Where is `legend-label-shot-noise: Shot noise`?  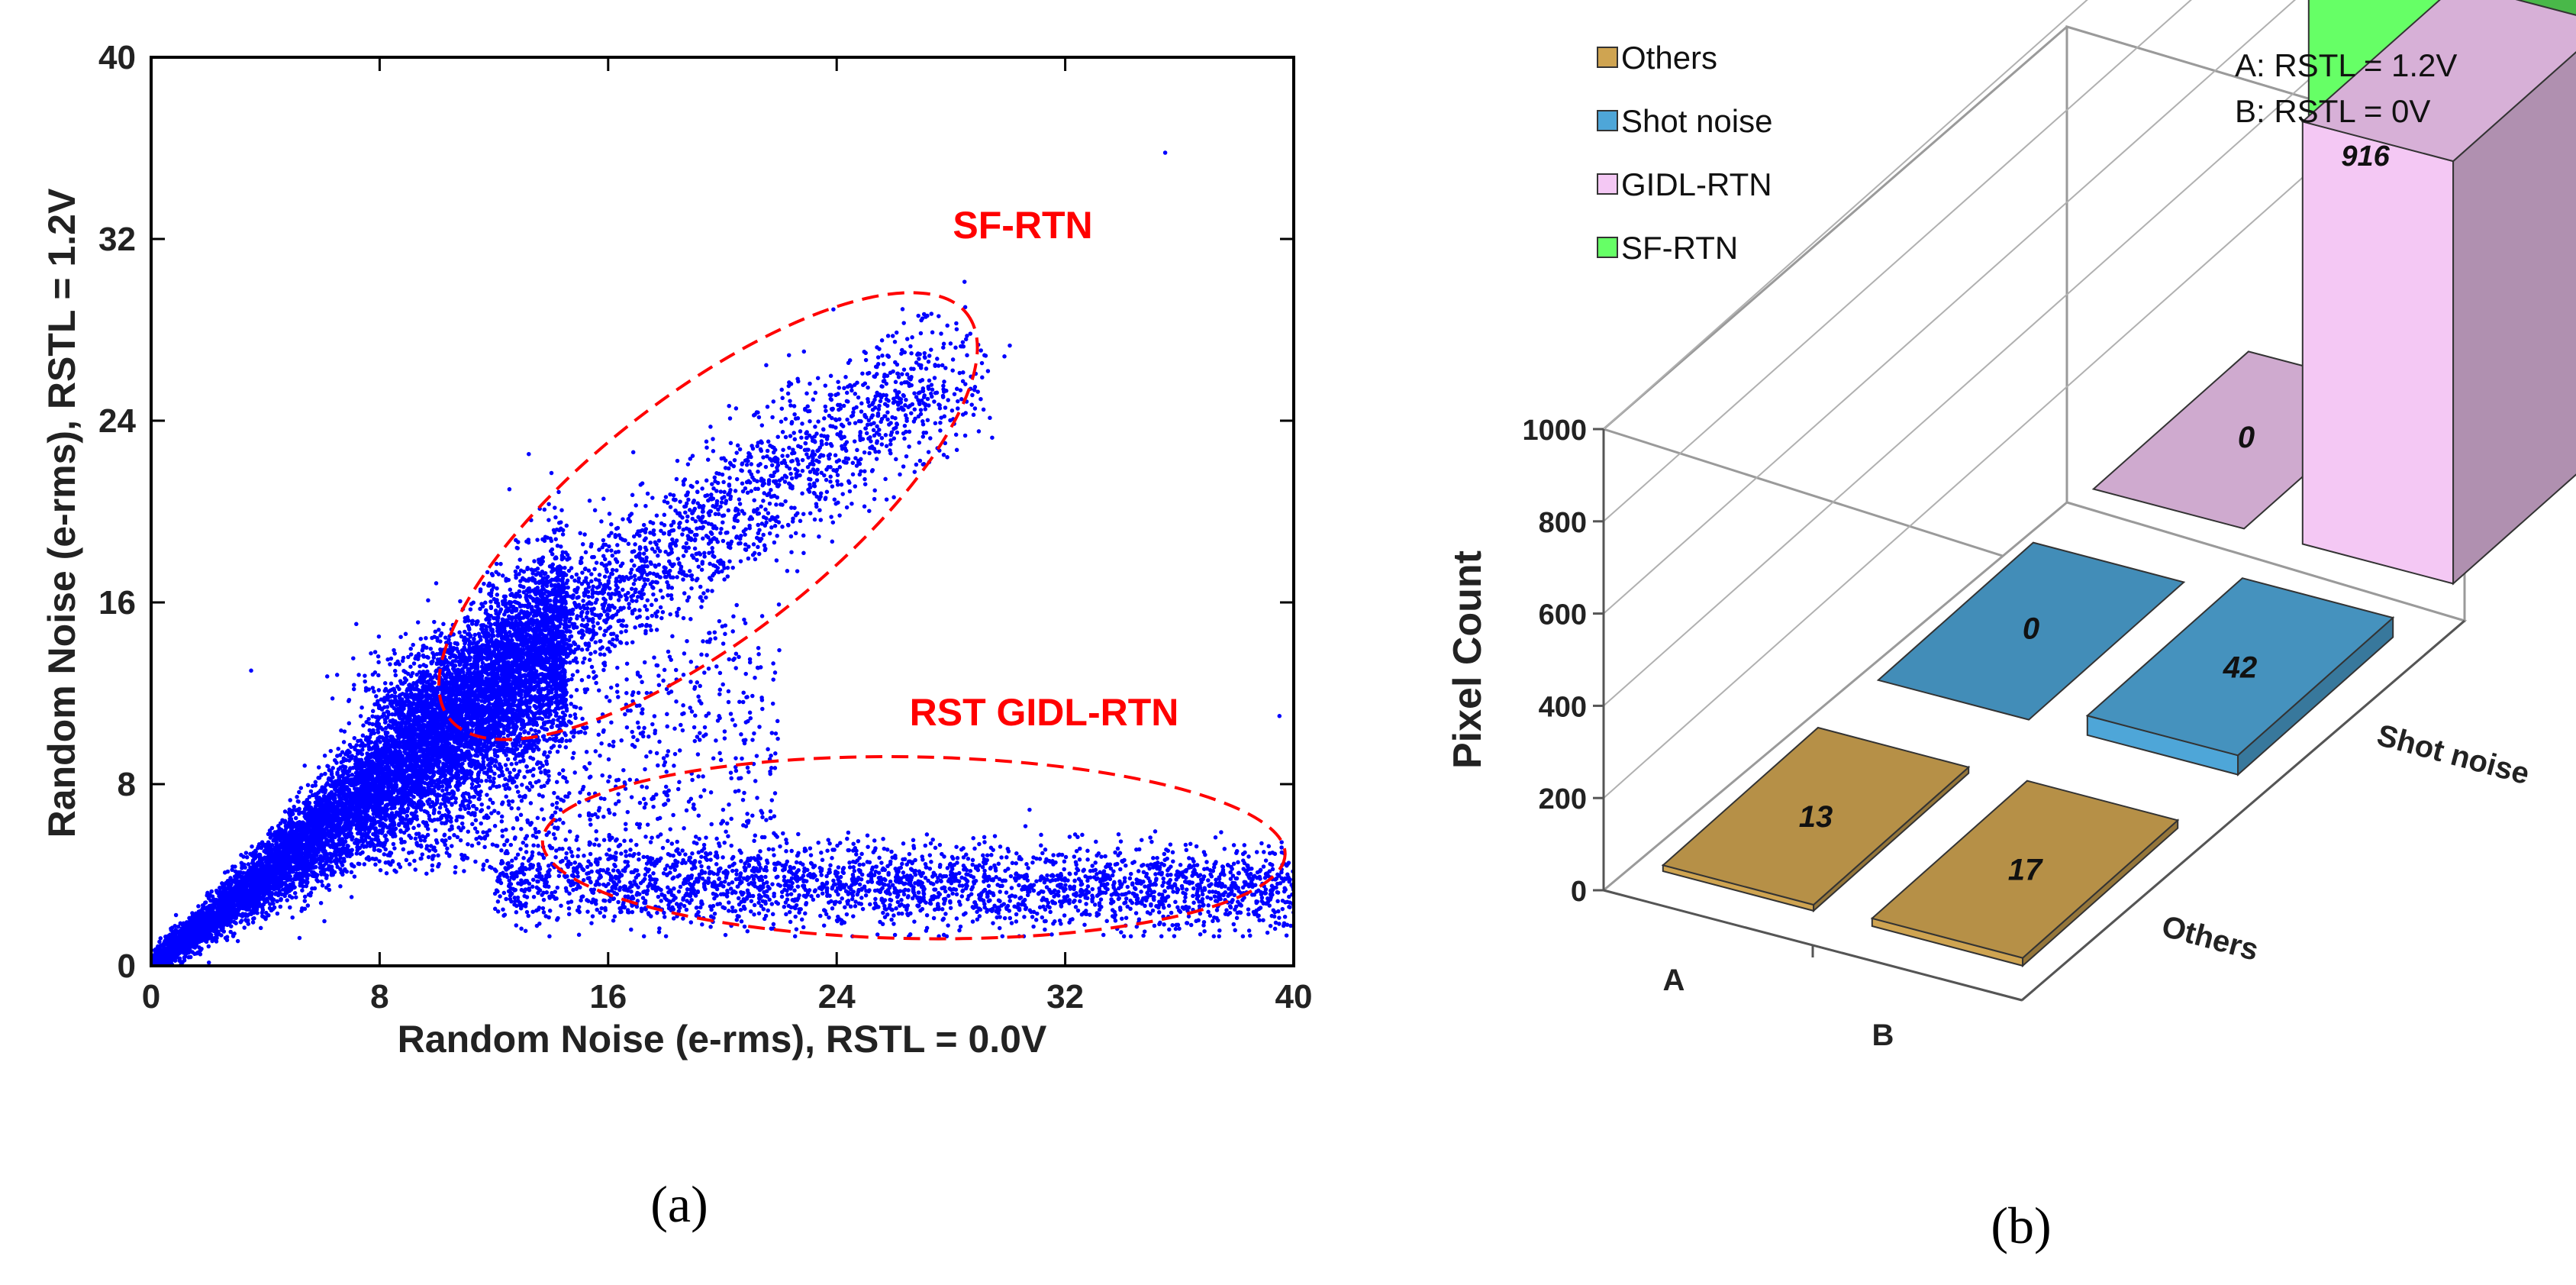
legend-label-shot-noise: Shot noise is located at coordinates (1697, 121).